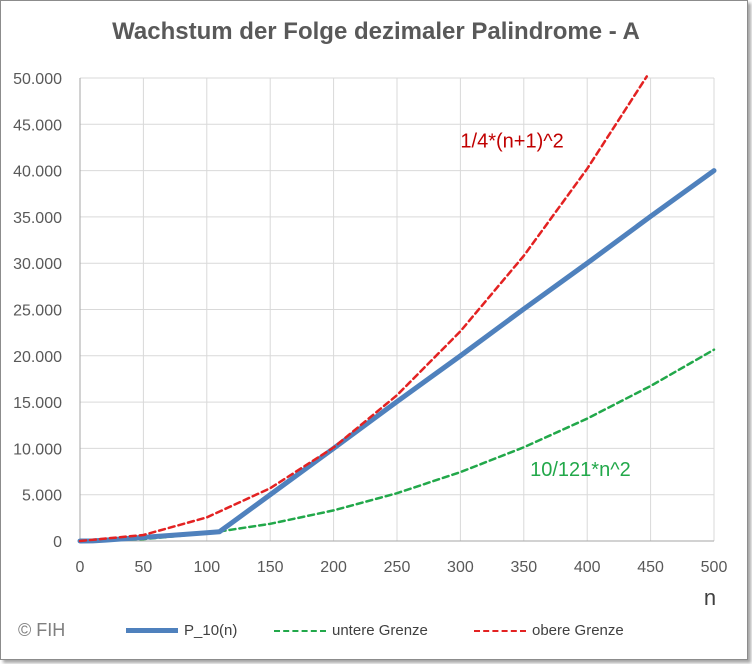 Image resolution: width=752 pixels, height=664 pixels. I want to click on legend-item-upper-bound: obere Grenze, so click(549, 630).